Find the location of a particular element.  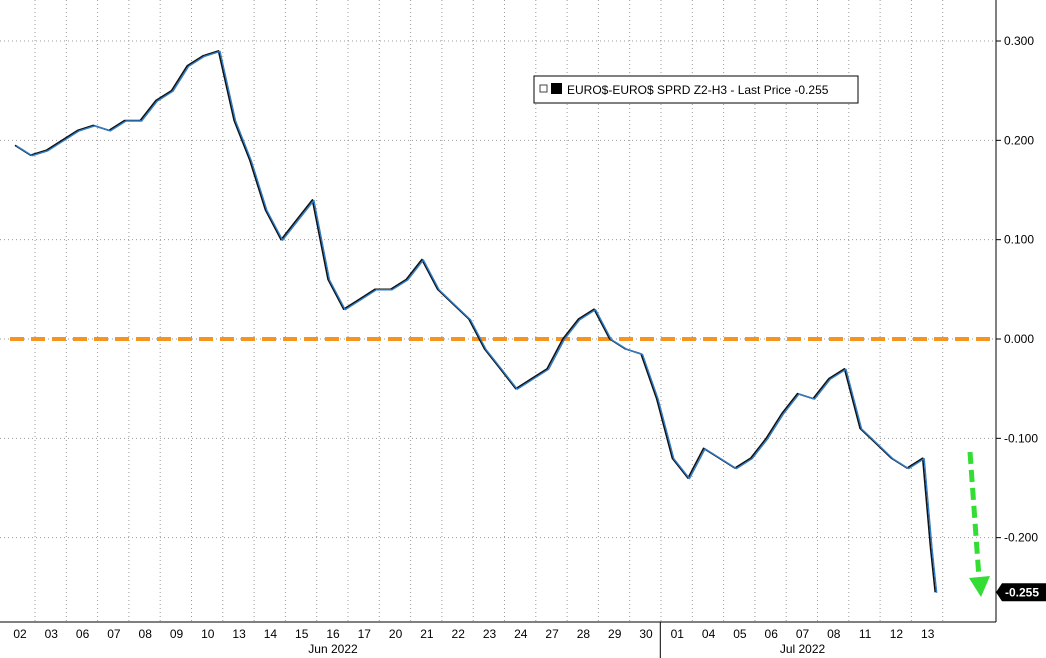

y-tick-label: 0.300 is located at coordinates (1019, 41).